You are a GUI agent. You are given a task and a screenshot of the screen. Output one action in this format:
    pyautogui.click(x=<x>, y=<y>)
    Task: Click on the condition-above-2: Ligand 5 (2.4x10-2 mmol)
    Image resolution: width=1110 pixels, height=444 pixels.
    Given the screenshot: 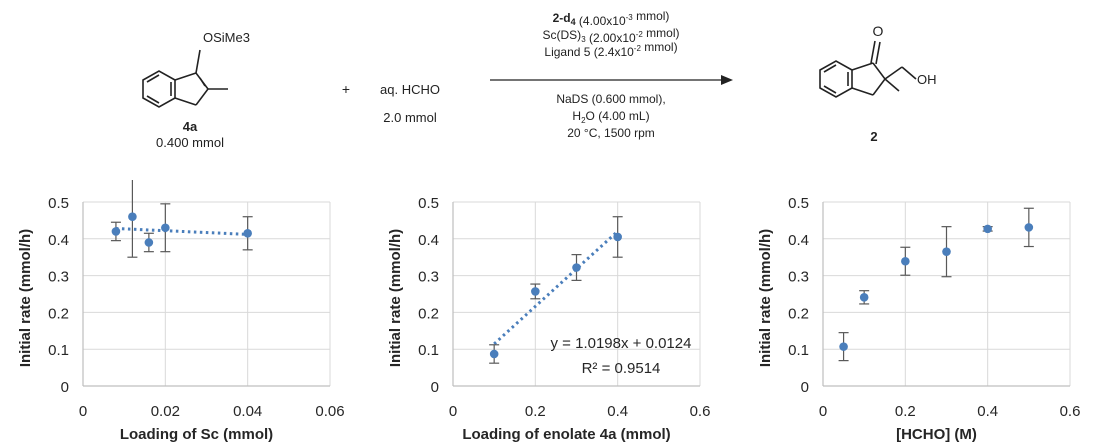 What is the action you would take?
    pyautogui.click(x=610, y=49)
    